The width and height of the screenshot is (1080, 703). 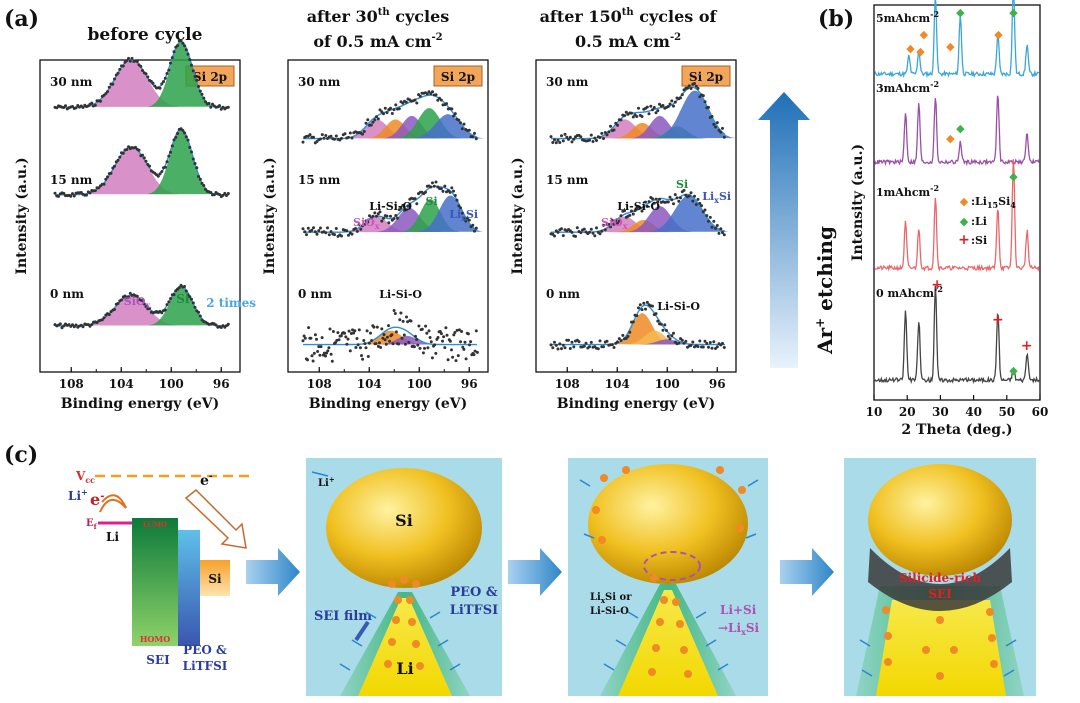 What do you see at coordinates (1013, 12) in the screenshot?
I see `xrd-marker-6: ◆` at bounding box center [1013, 12].